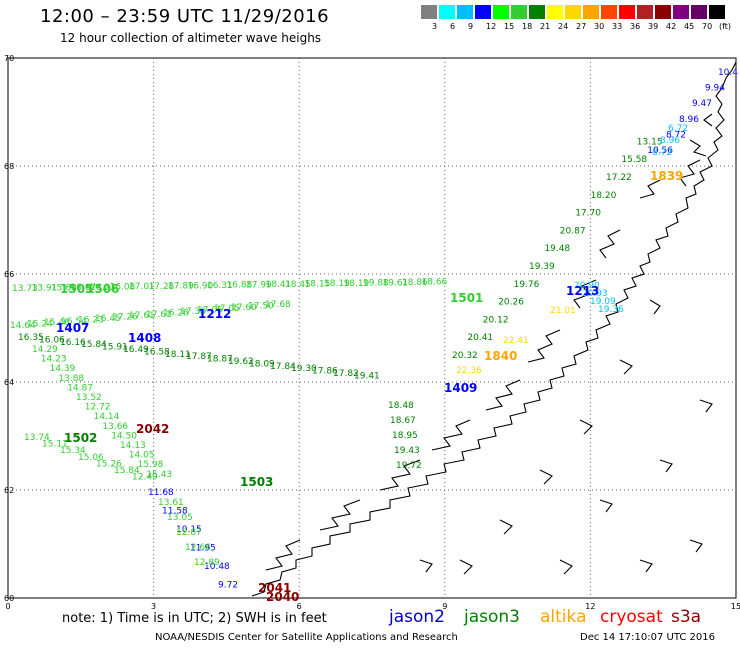 This screenshot has width=740, height=650. What do you see at coordinates (153, 606) in the screenshot?
I see `longitude-label: 3` at bounding box center [153, 606].